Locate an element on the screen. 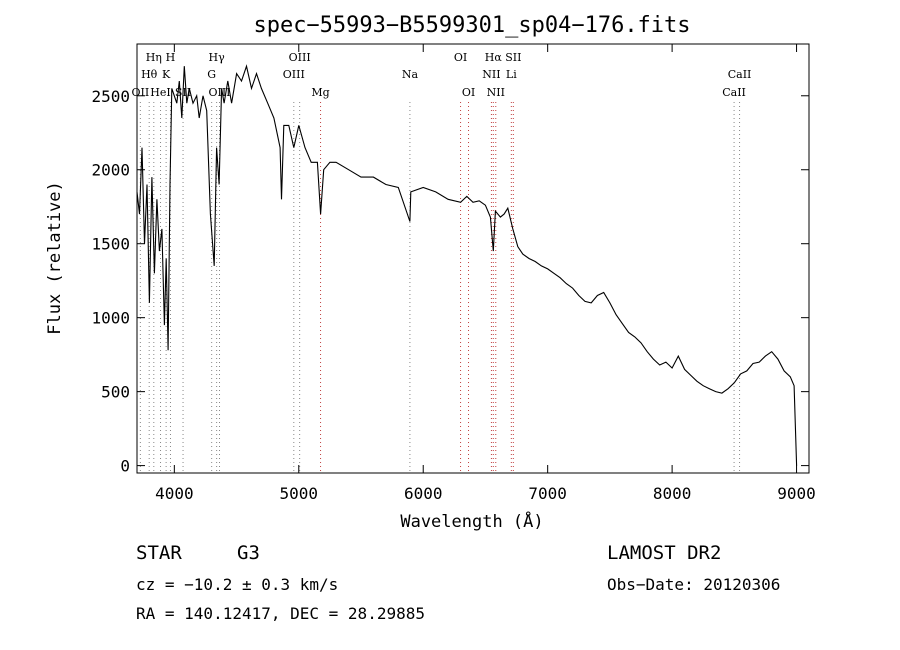  x-tick-label: 5000 is located at coordinates (299, 493).